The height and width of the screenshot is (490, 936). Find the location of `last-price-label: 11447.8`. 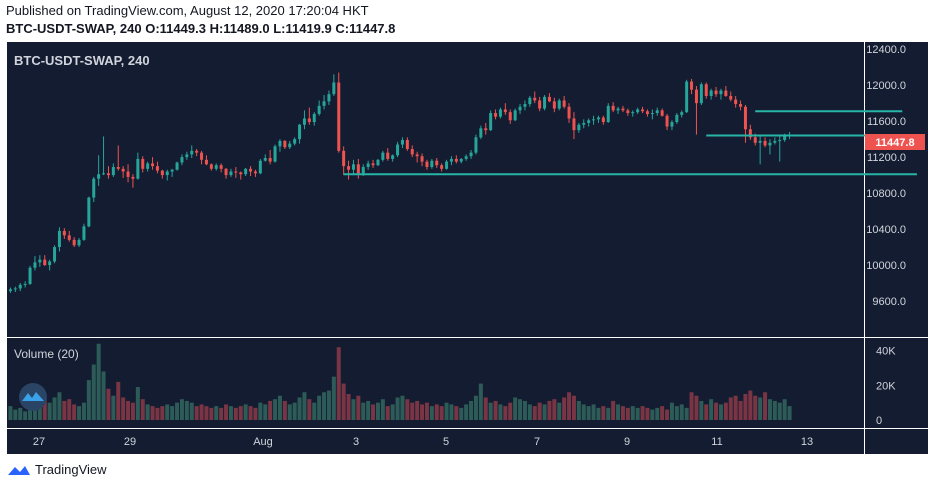

last-price-label: 11447.8 is located at coordinates (894, 143).